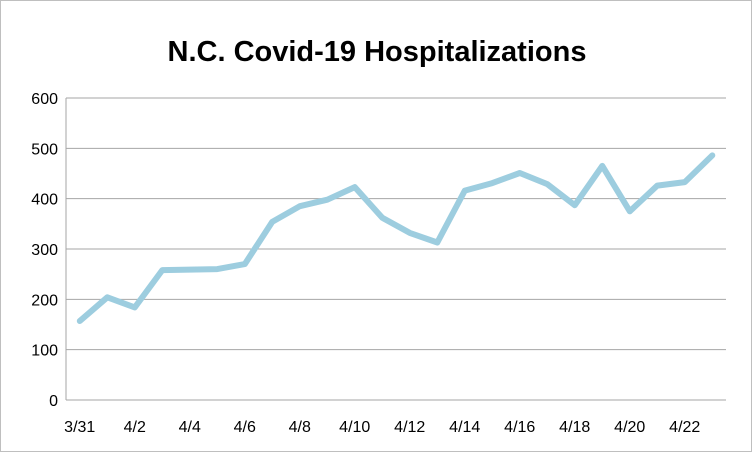 The height and width of the screenshot is (453, 752). Describe the element at coordinates (44, 149) in the screenshot. I see `y-tick-label: 500` at that location.